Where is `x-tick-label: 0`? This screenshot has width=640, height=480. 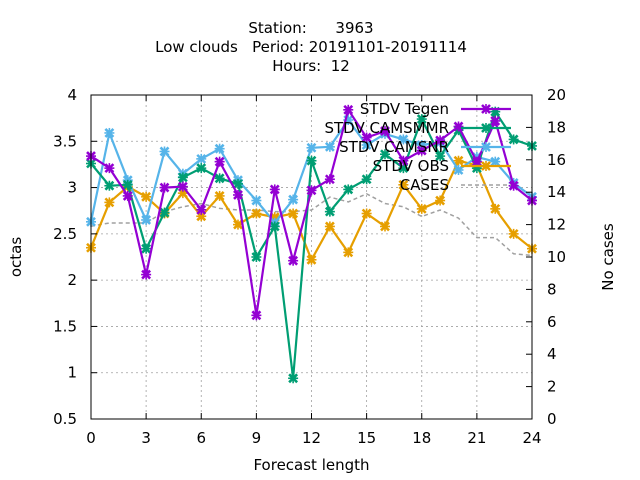
x-tick-label: 0 is located at coordinates (91, 438).